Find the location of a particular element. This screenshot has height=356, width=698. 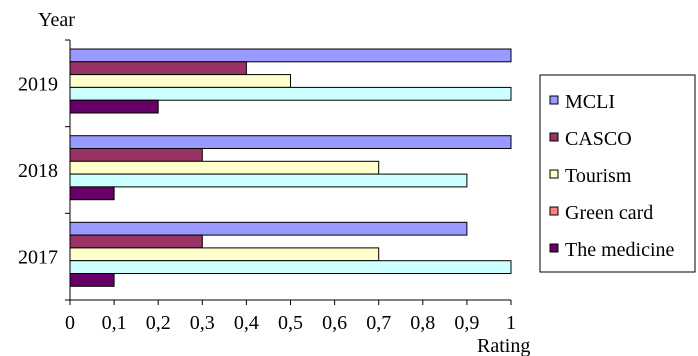

legend-swatch-green-card is located at coordinates (554, 211).